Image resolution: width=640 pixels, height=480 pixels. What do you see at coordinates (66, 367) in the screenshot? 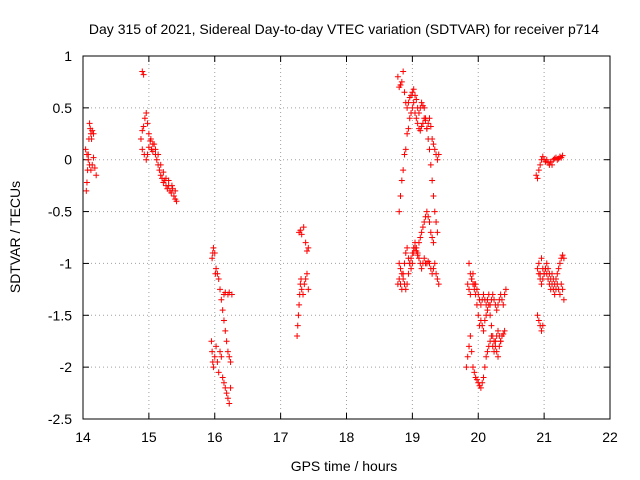
I see `y-tick-label: -2` at bounding box center [66, 367].